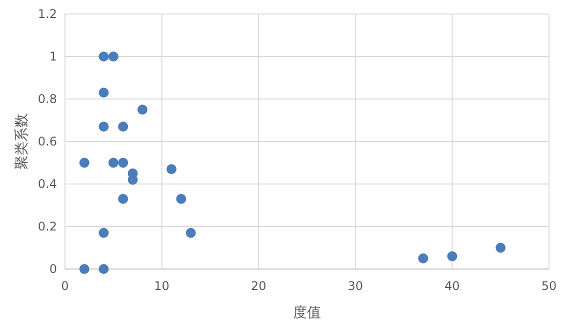 This screenshot has width=583, height=325. Describe the element at coordinates (47, 184) in the screenshot. I see `y-tick-label: 0.4` at that location.